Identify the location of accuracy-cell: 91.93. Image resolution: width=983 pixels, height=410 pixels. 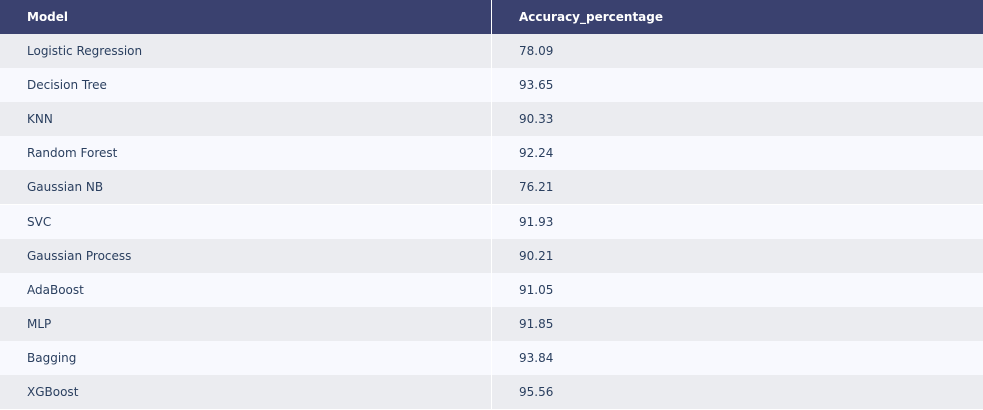
(536, 222).